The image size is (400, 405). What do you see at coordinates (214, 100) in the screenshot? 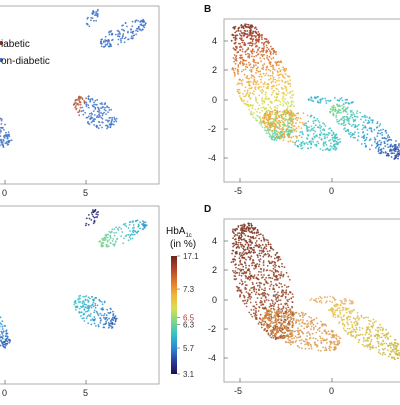
I see `panel-b-ytick-label-0: 0` at bounding box center [214, 100].